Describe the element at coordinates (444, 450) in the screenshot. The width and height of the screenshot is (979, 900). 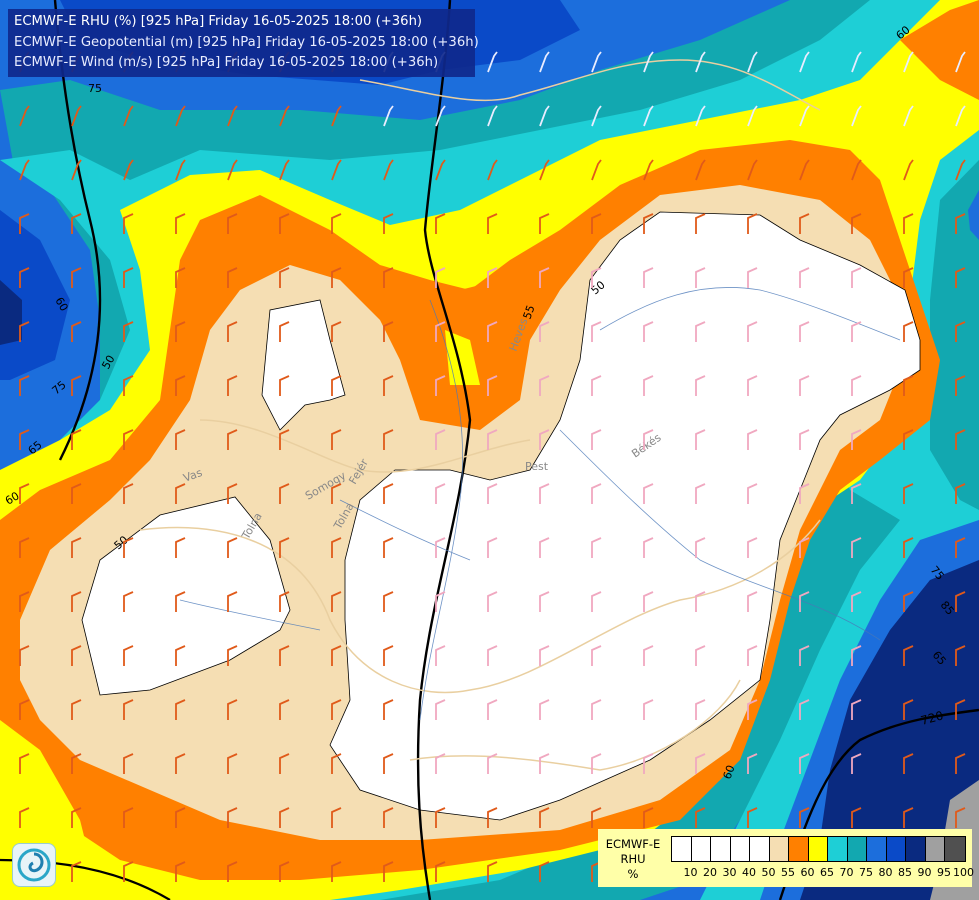
I see `isohypse-center` at that location.